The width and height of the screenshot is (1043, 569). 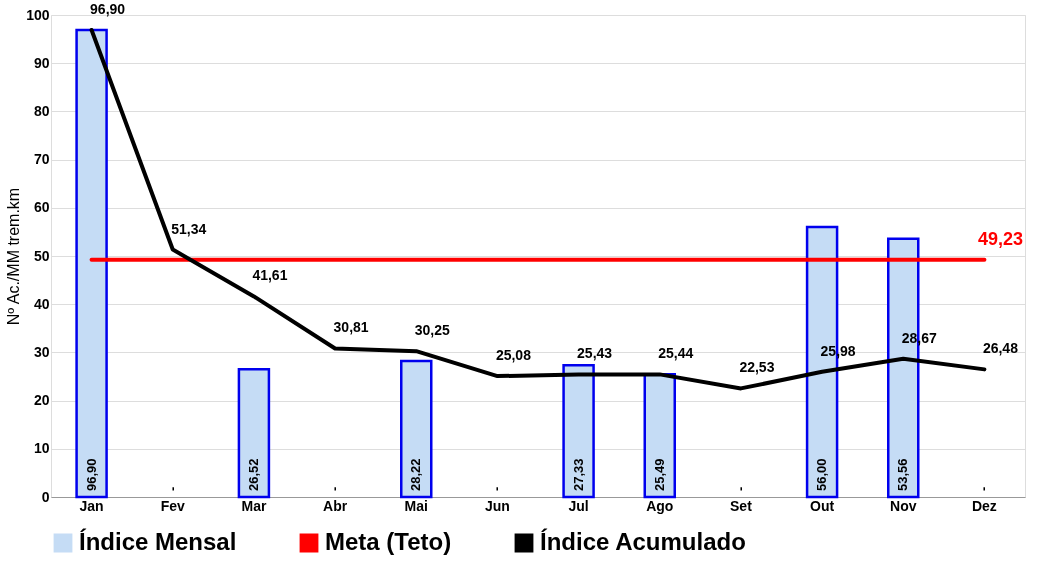 I want to click on y-tick-label: 0, so click(x=45, y=496).